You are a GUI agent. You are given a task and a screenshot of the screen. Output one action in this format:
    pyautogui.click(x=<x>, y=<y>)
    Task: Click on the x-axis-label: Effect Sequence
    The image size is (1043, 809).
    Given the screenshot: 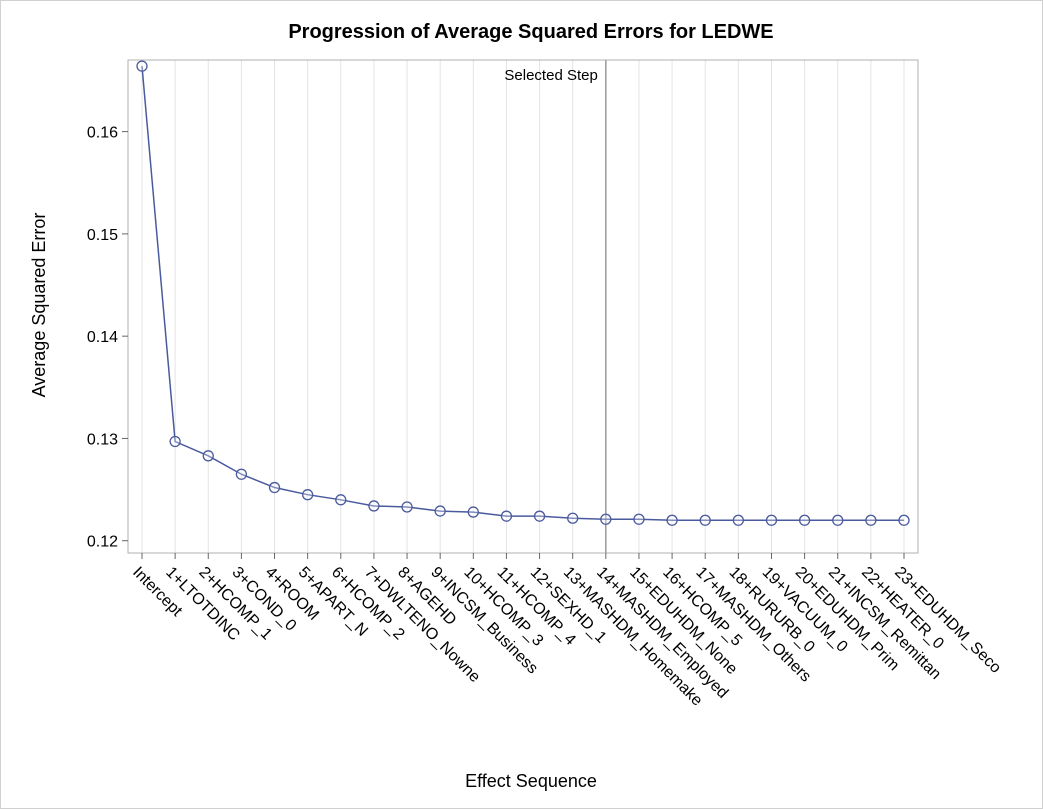 What is the action you would take?
    pyautogui.click(x=531, y=781)
    